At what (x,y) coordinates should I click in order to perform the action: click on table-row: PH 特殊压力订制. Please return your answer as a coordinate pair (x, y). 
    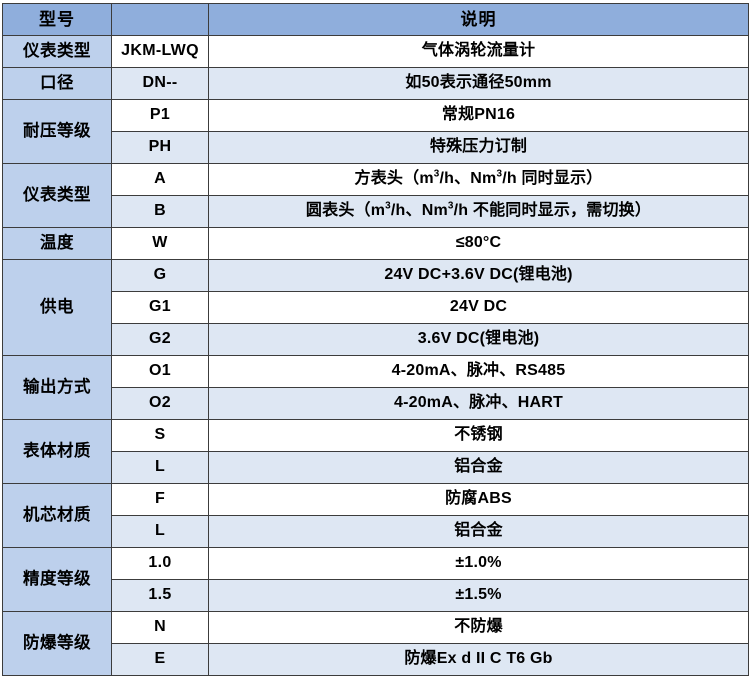
    Looking at the image, I should click on (376, 147).